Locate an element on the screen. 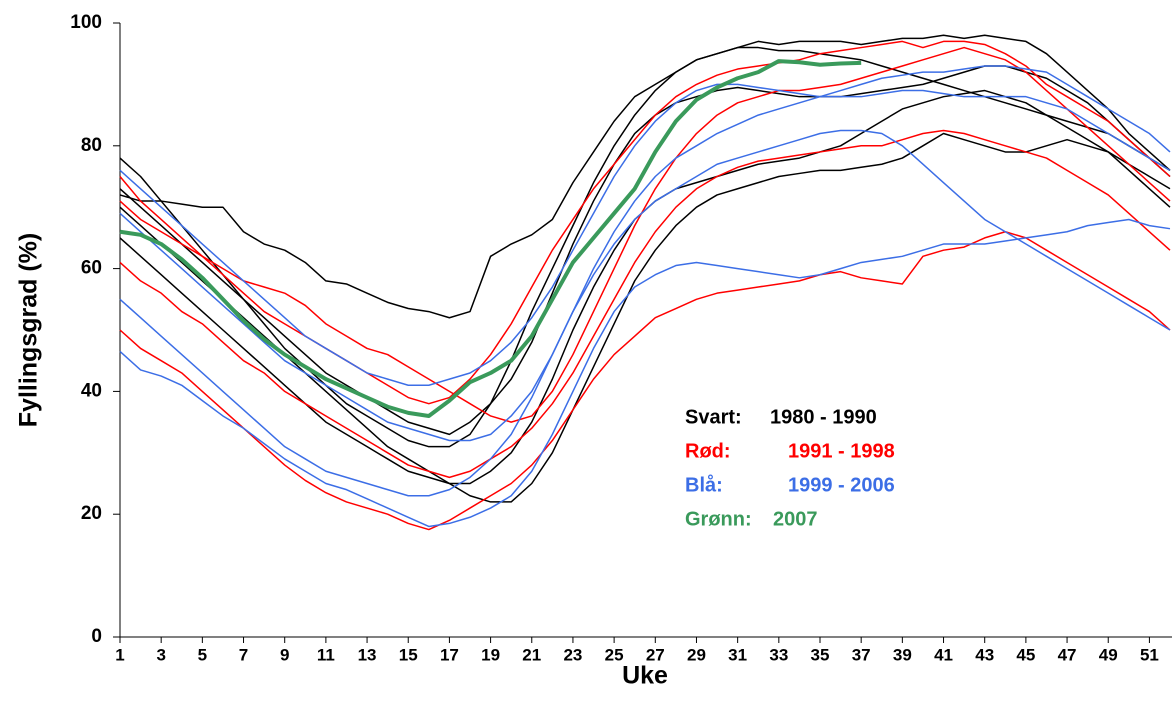 The height and width of the screenshot is (713, 1172). x-tick-label: 27 is located at coordinates (655, 654).